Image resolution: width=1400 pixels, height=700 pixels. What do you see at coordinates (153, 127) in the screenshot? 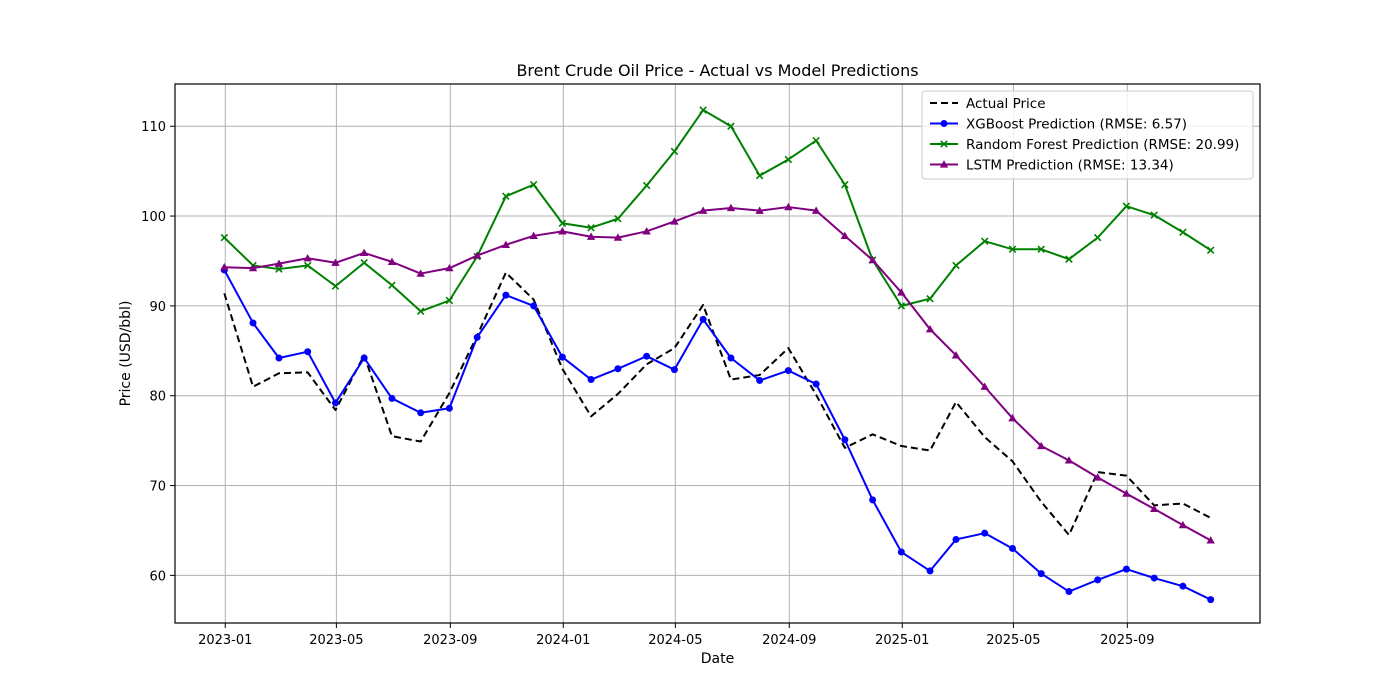
I see `y-tick-label: 110` at bounding box center [153, 127].